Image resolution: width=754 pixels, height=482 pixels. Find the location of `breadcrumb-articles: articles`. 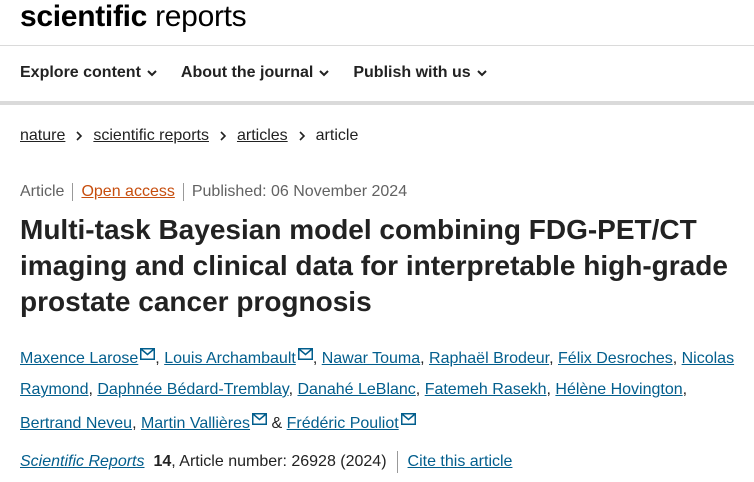

breadcrumb-articles: articles is located at coordinates (262, 135).